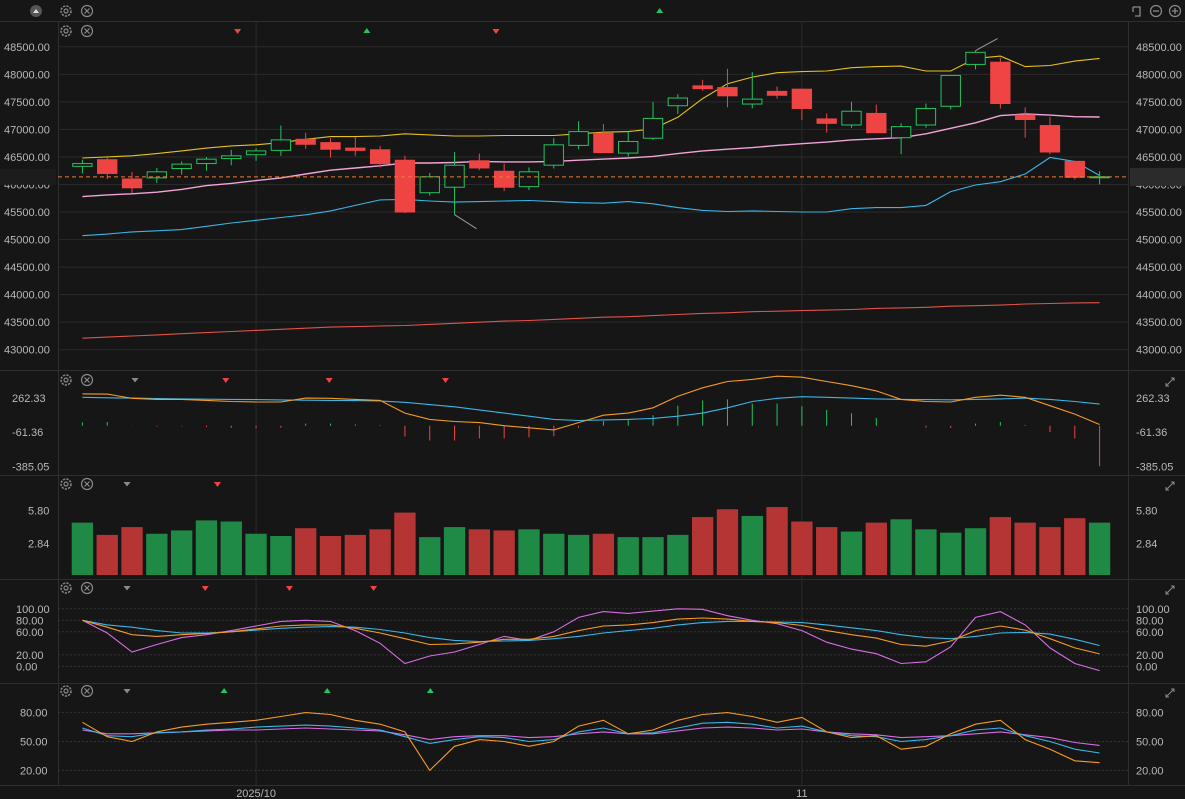 The image size is (1185, 799). What do you see at coordinates (1175, 11) in the screenshot?
I see `zoom-in-icon` at bounding box center [1175, 11].